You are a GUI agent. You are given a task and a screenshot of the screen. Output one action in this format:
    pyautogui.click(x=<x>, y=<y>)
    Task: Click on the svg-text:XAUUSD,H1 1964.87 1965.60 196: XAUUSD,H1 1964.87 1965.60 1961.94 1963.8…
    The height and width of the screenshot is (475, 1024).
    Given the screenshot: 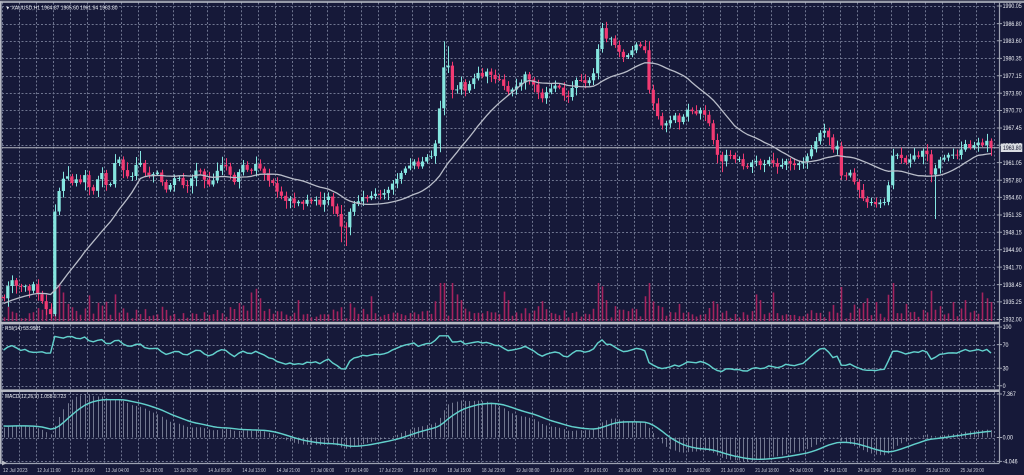 What is the action you would take?
    pyautogui.click(x=65, y=8)
    